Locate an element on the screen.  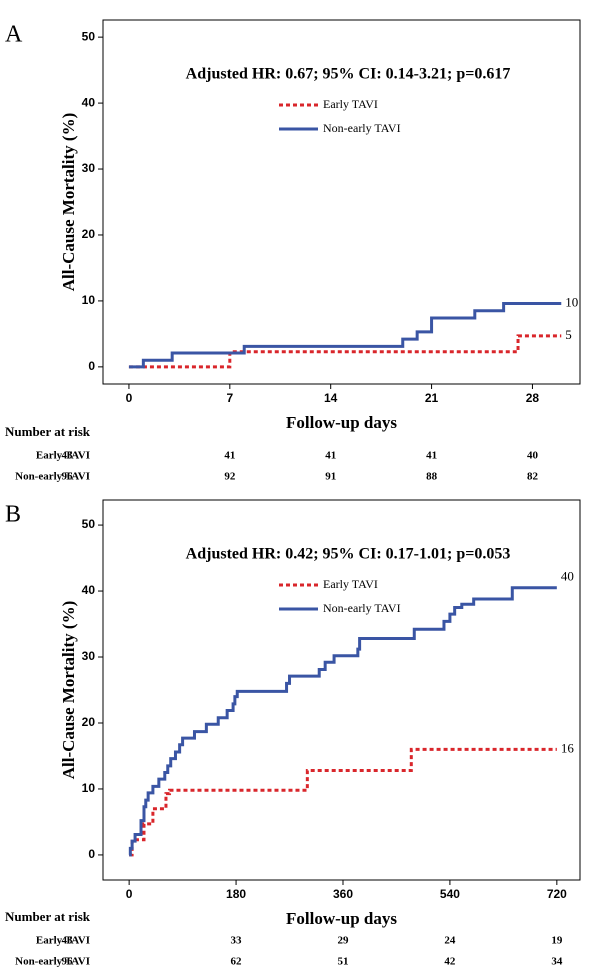
risk-value: 42 is located at coordinates (450, 962).